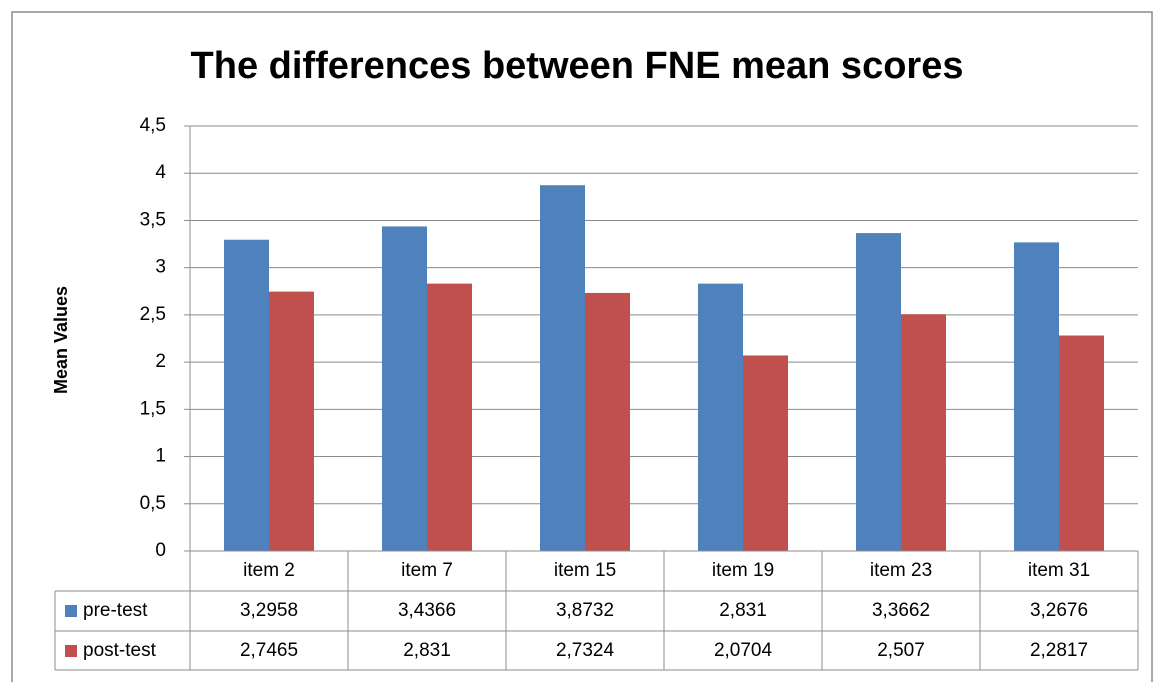 The width and height of the screenshot is (1154, 682). What do you see at coordinates (115, 610) in the screenshot?
I see `legend-label: pre-test` at bounding box center [115, 610].